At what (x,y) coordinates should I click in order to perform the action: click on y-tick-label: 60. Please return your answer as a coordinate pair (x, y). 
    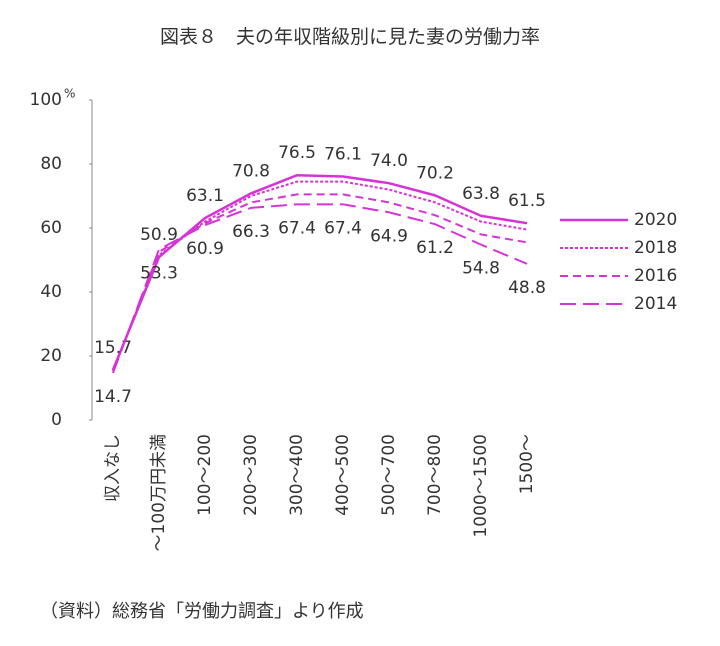
    Looking at the image, I should click on (51, 228).